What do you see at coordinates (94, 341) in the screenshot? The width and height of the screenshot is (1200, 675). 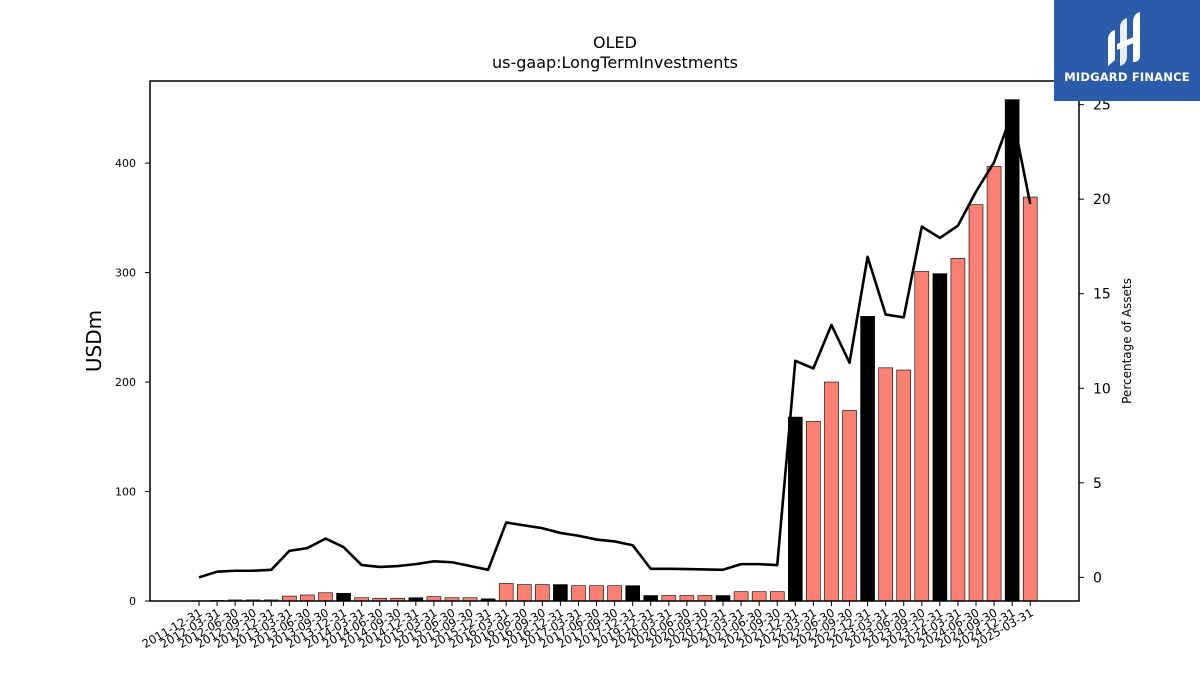 I see `y-axis-label: USDm` at bounding box center [94, 341].